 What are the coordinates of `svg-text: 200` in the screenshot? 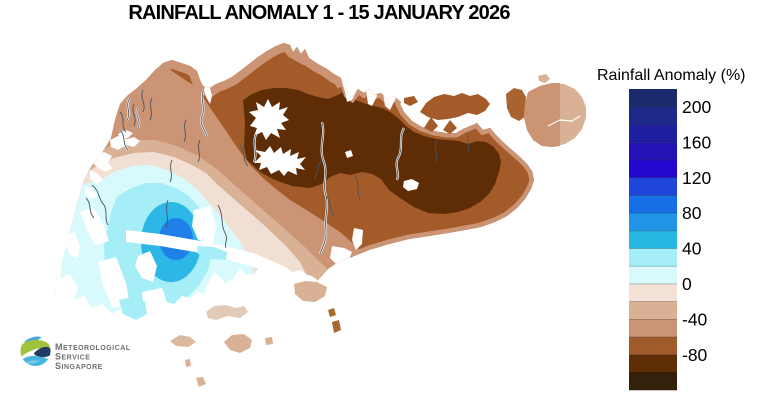 It's located at (696, 107).